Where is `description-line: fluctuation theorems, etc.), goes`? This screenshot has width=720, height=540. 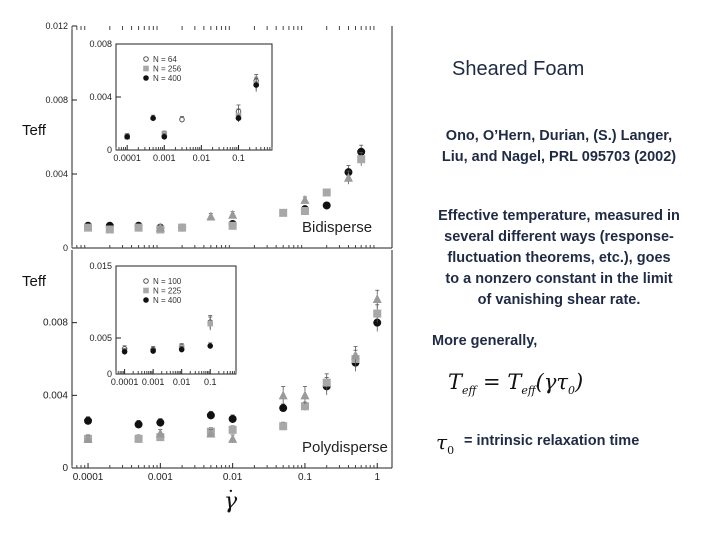
description-line: fluctuation theorems, etc.), goes is located at coordinates (559, 258).